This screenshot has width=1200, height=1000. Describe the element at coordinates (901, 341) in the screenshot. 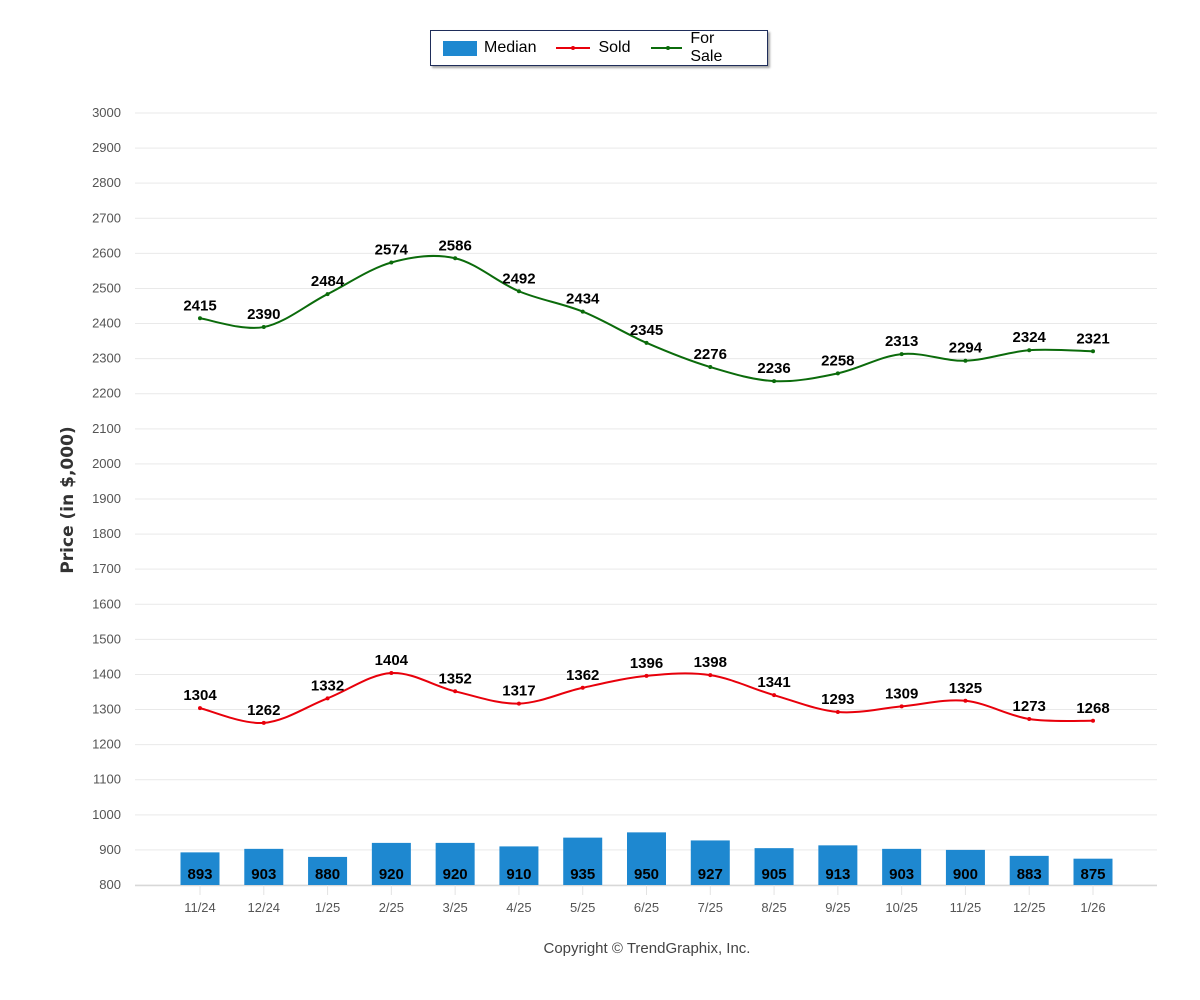

I see `for-sale-data-label: 2313` at that location.